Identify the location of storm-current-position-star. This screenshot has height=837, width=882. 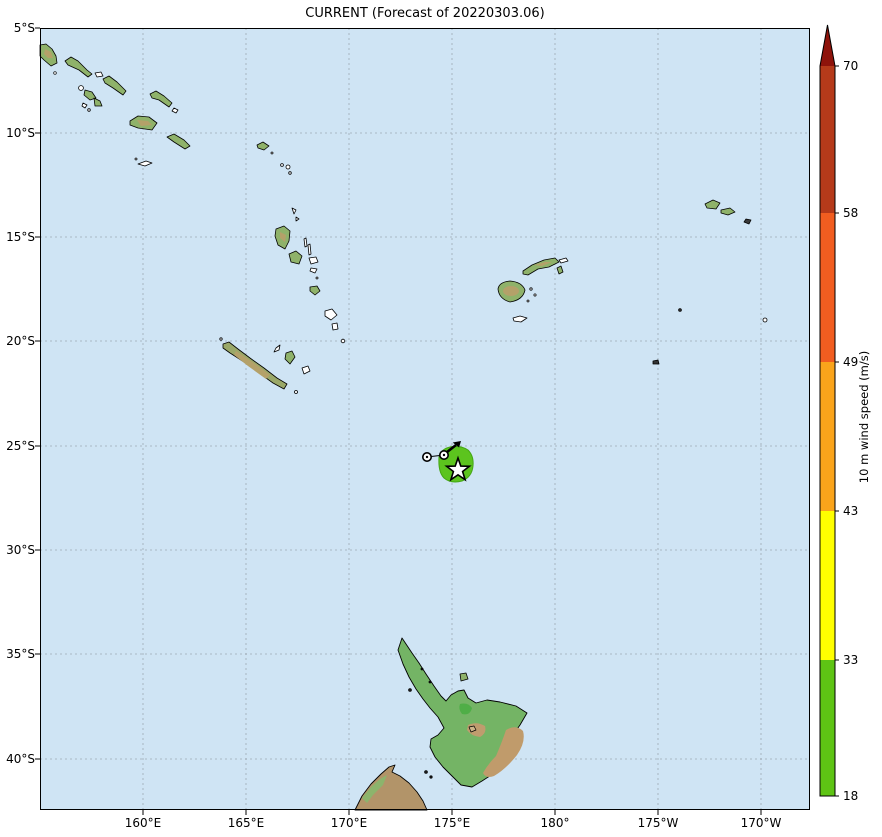
(458, 468).